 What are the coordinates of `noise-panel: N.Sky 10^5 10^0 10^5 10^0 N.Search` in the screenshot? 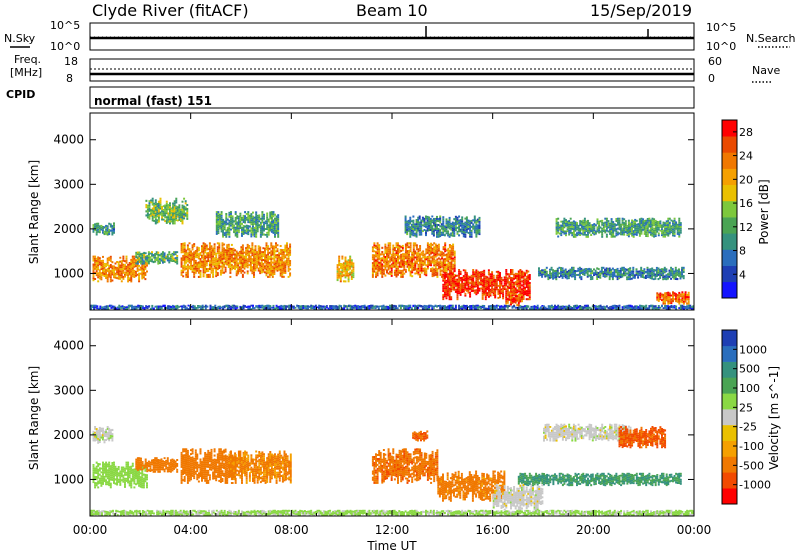 It's located at (400, 36).